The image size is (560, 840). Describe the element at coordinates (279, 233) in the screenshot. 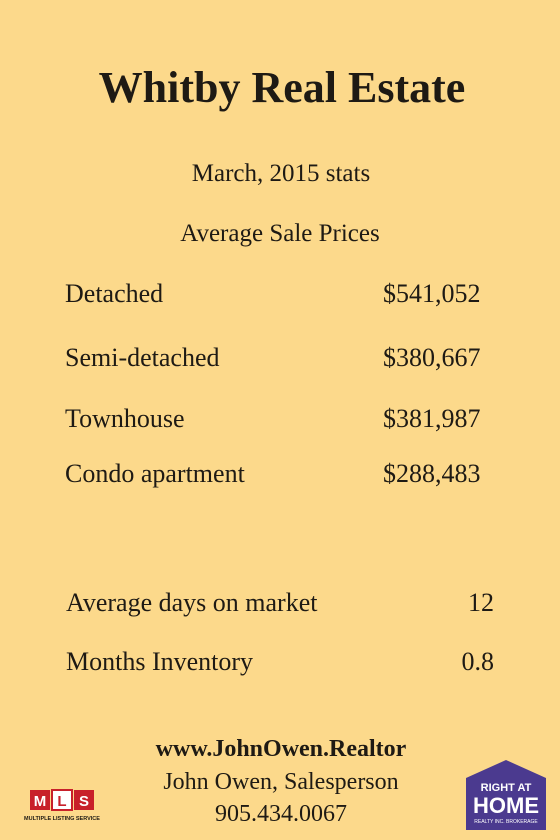

I see `section-heading: Average Sale Prices` at that location.